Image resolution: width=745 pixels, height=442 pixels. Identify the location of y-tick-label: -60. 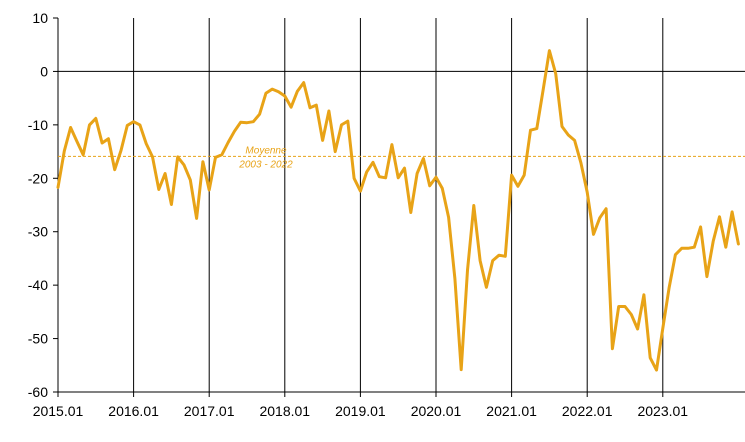
(38, 392).